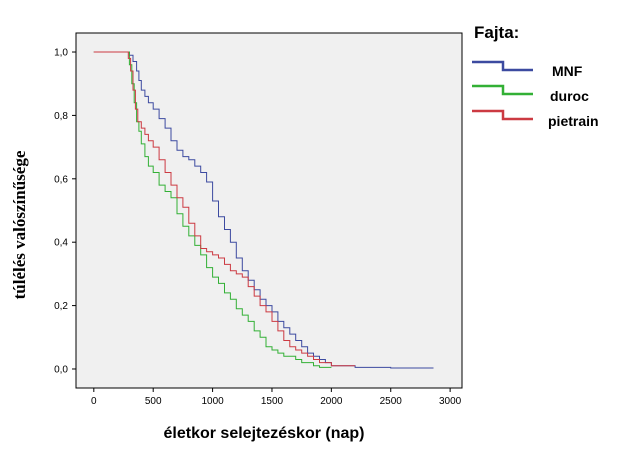 The width and height of the screenshot is (625, 458). I want to click on x-axis: 0 500 1000 1500 2000 2500 3000, so click(276, 397).